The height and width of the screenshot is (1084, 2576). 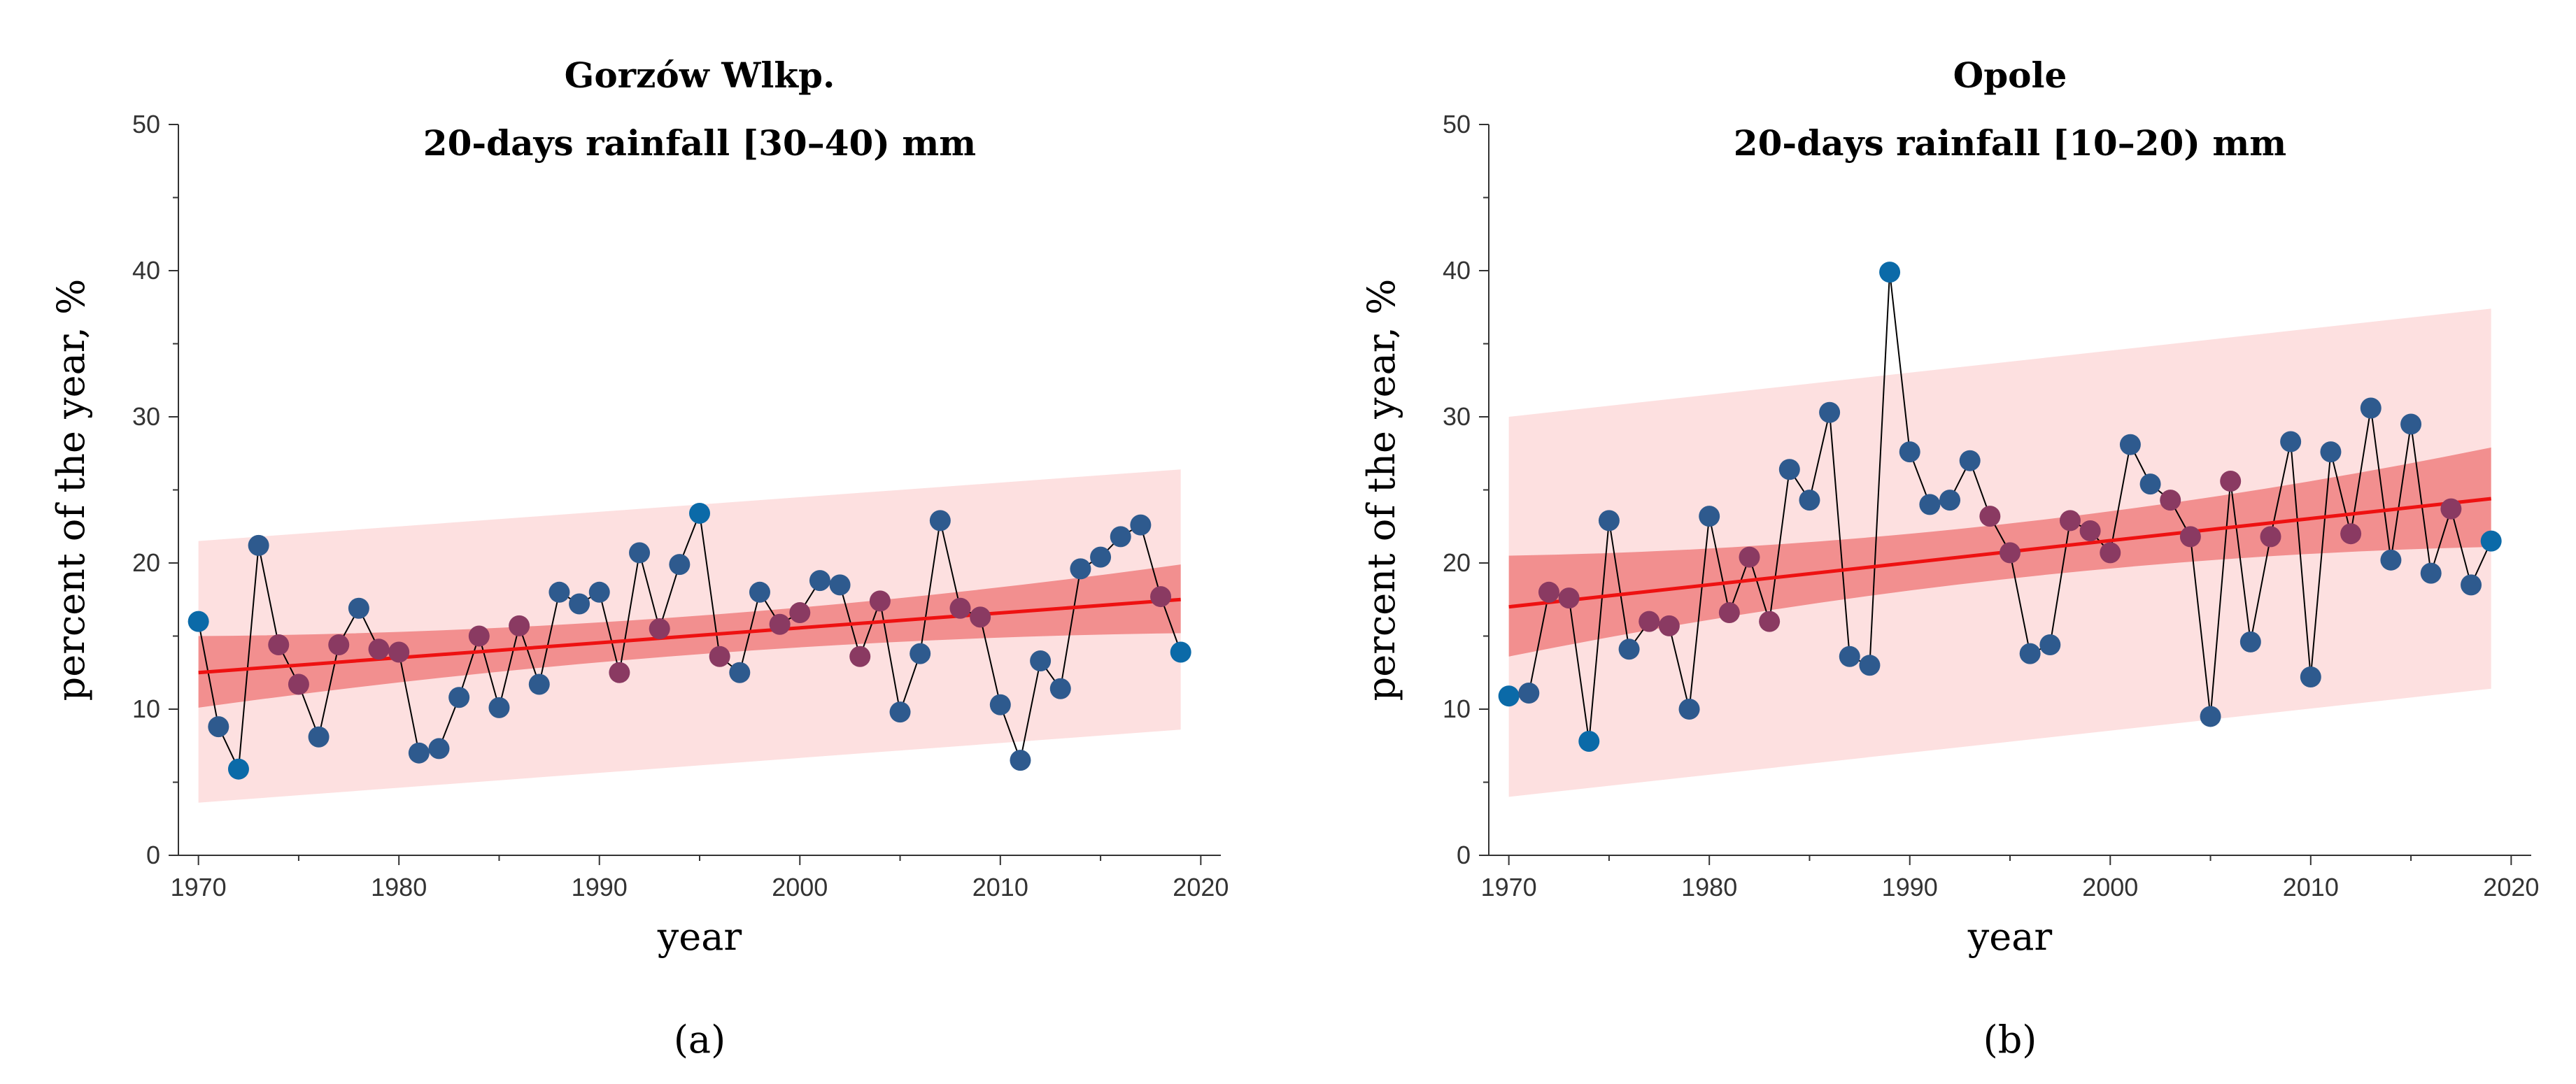 What do you see at coordinates (146, 708) in the screenshot?
I see `y-tick-label: 10` at bounding box center [146, 708].